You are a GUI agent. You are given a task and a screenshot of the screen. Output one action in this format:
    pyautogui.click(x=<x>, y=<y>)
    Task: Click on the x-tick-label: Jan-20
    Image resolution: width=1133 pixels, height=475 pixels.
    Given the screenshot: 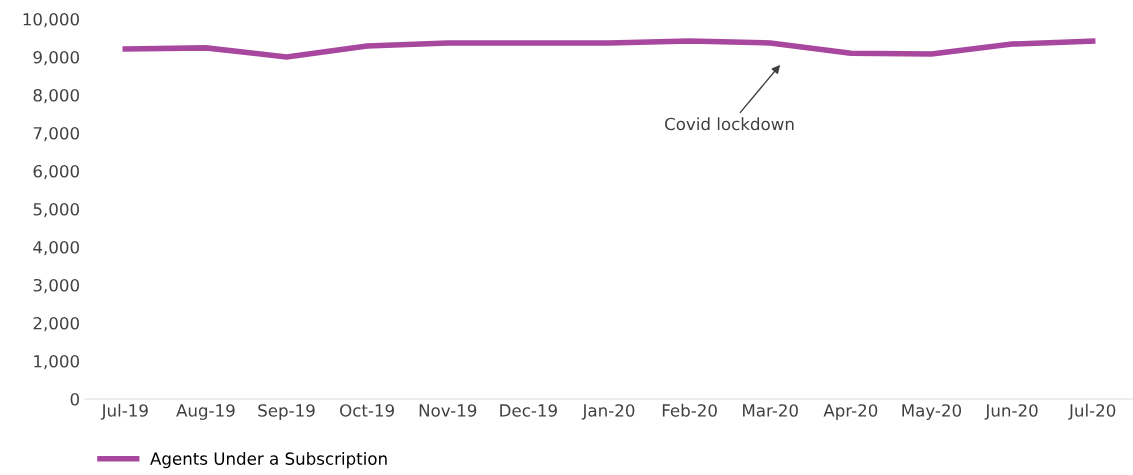 What is the action you would take?
    pyautogui.click(x=608, y=412)
    